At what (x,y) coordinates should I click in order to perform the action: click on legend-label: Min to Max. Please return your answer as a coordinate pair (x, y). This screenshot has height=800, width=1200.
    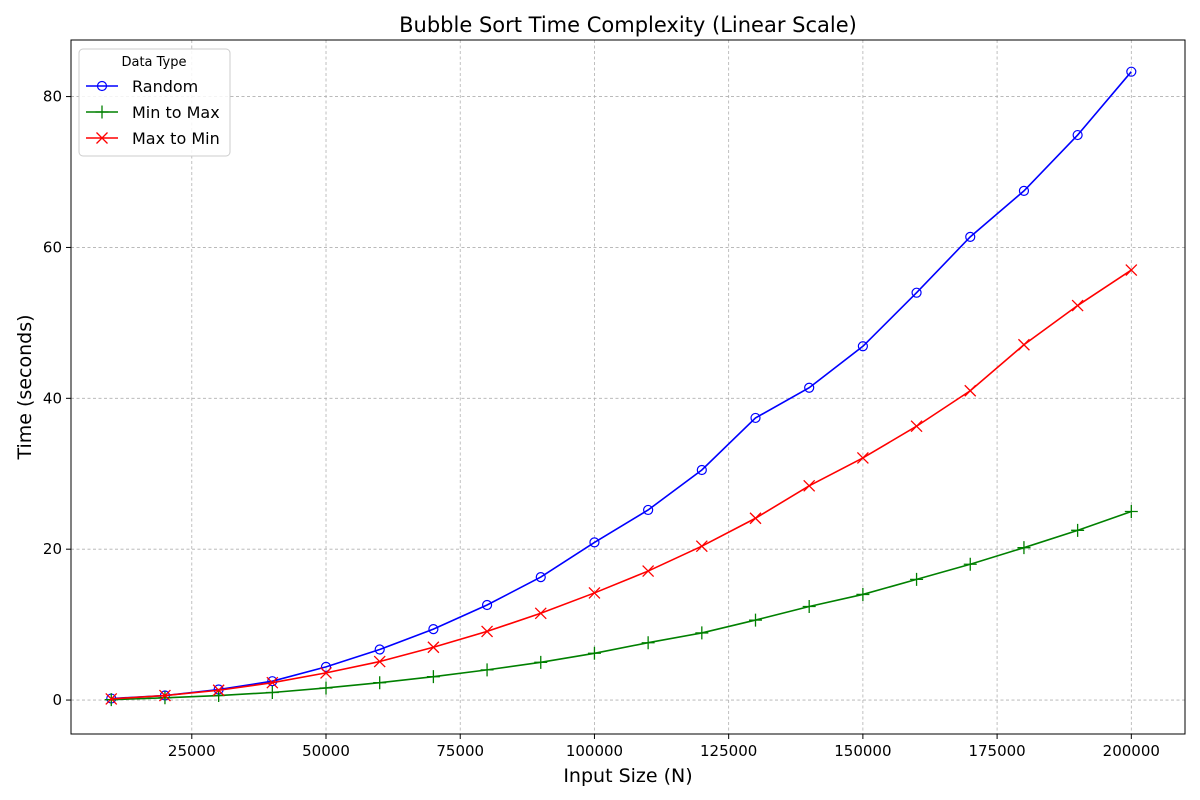
    Looking at the image, I should click on (176, 112).